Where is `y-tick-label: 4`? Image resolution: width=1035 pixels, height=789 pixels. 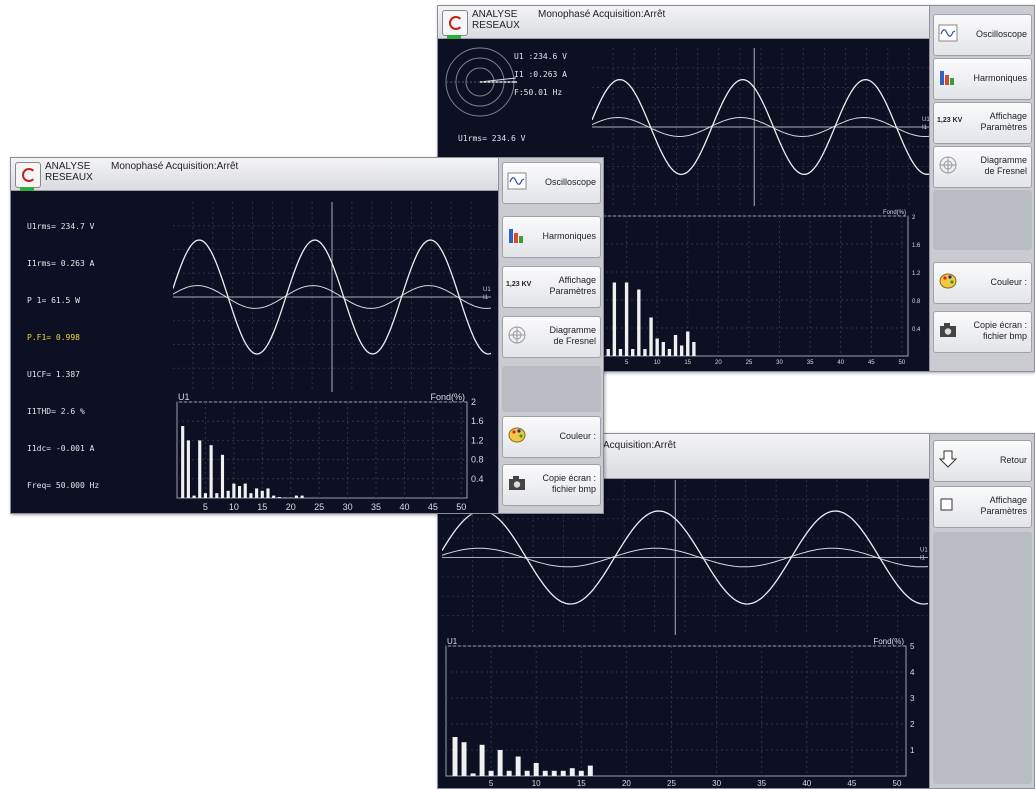 y-tick-label: 4 is located at coordinates (912, 672).